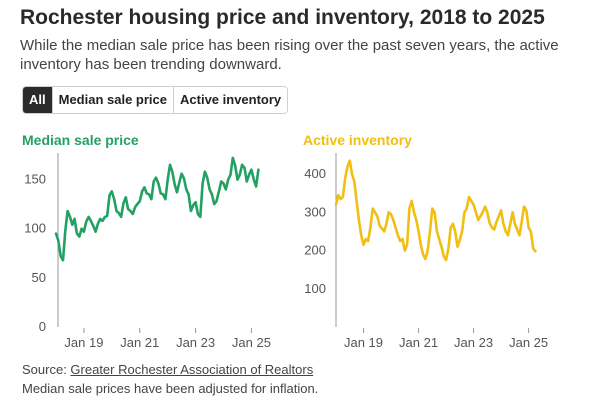  I want to click on chart-toggle-tabs: All Median sale price Active inventory, so click(155, 100).